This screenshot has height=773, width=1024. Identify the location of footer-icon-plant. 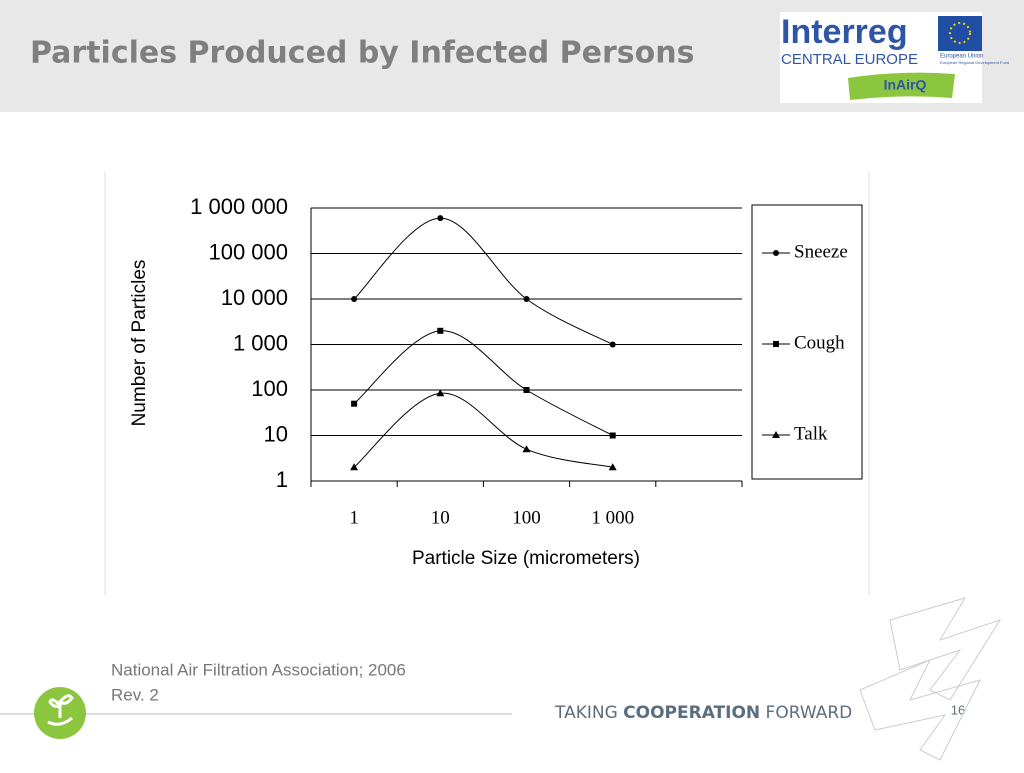
(60, 710).